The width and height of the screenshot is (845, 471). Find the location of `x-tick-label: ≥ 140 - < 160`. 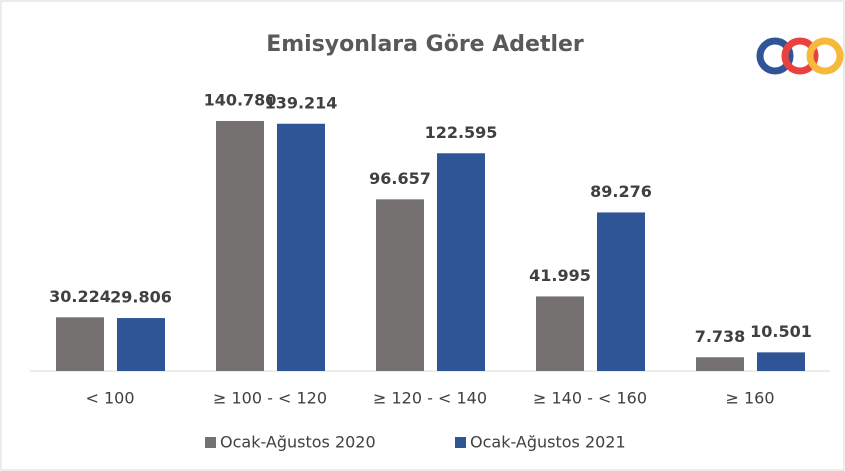

x-tick-label: ≥ 140 - < 160 is located at coordinates (590, 398).